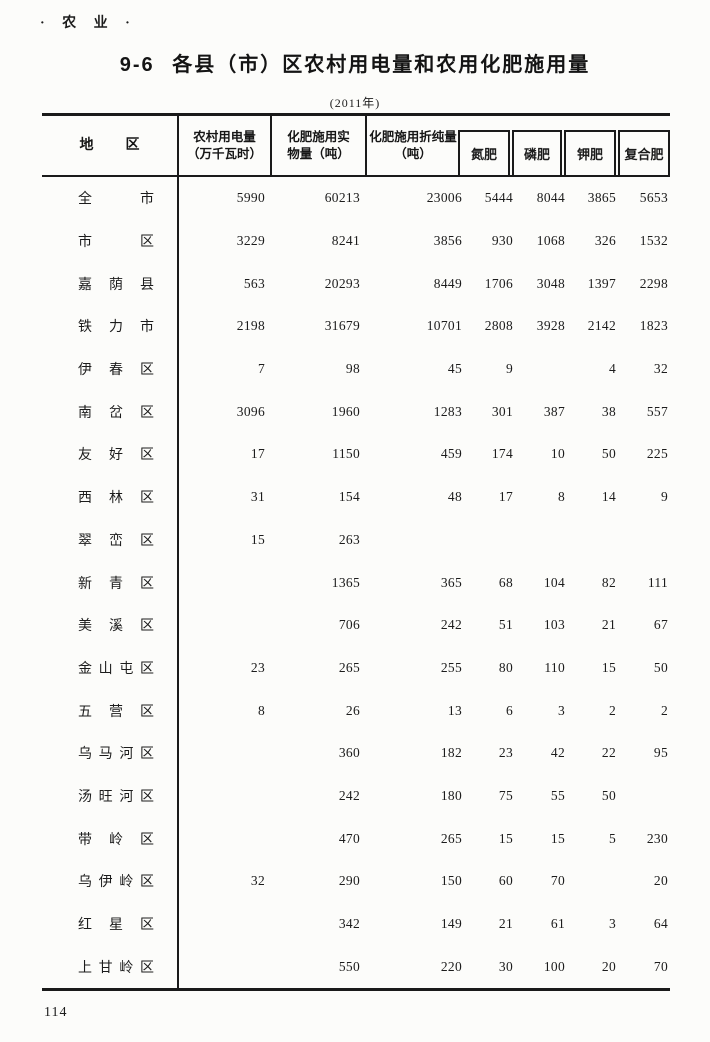 The width and height of the screenshot is (710, 1042). I want to click on value-compound: 1532, so click(653, 241).